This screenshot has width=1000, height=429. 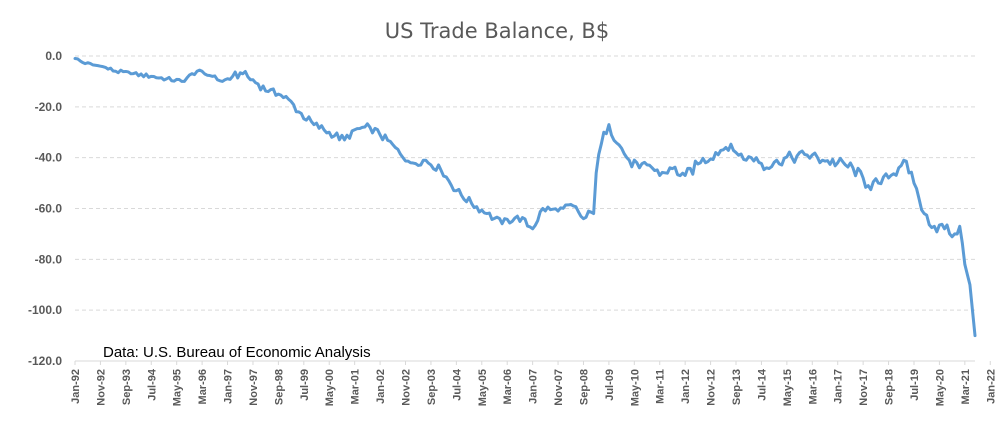 I want to click on x-tick-label: Mar-16, so click(x=813, y=386).